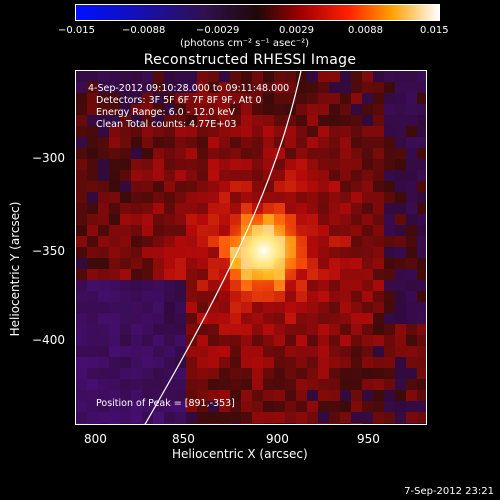 The height and width of the screenshot is (500, 500). Describe the element at coordinates (296, 30) in the screenshot. I see `colorbar-tick: 0.0029` at that location.